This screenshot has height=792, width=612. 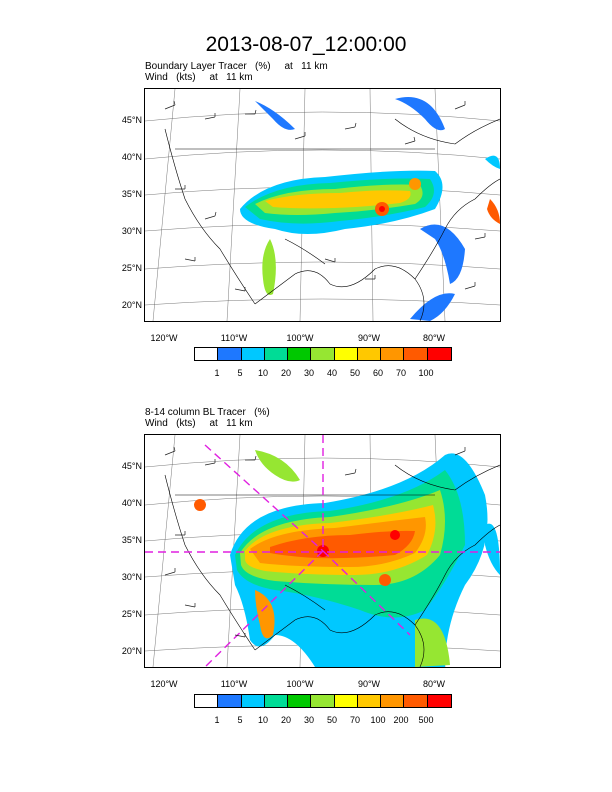 What do you see at coordinates (131, 651) in the screenshot?
I see `panel2-lat-label-20: 20°N` at bounding box center [131, 651].